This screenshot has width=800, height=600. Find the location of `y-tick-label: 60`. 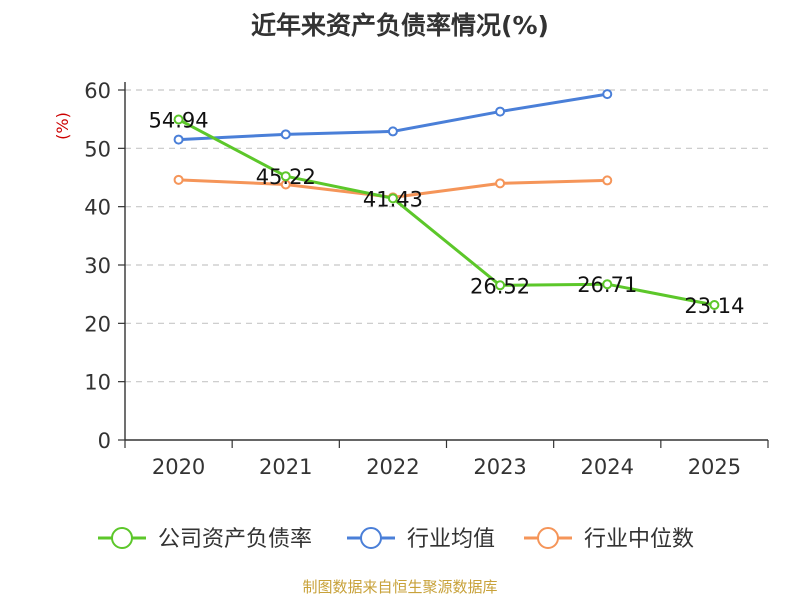

y-tick-label: 60 is located at coordinates (97, 91).